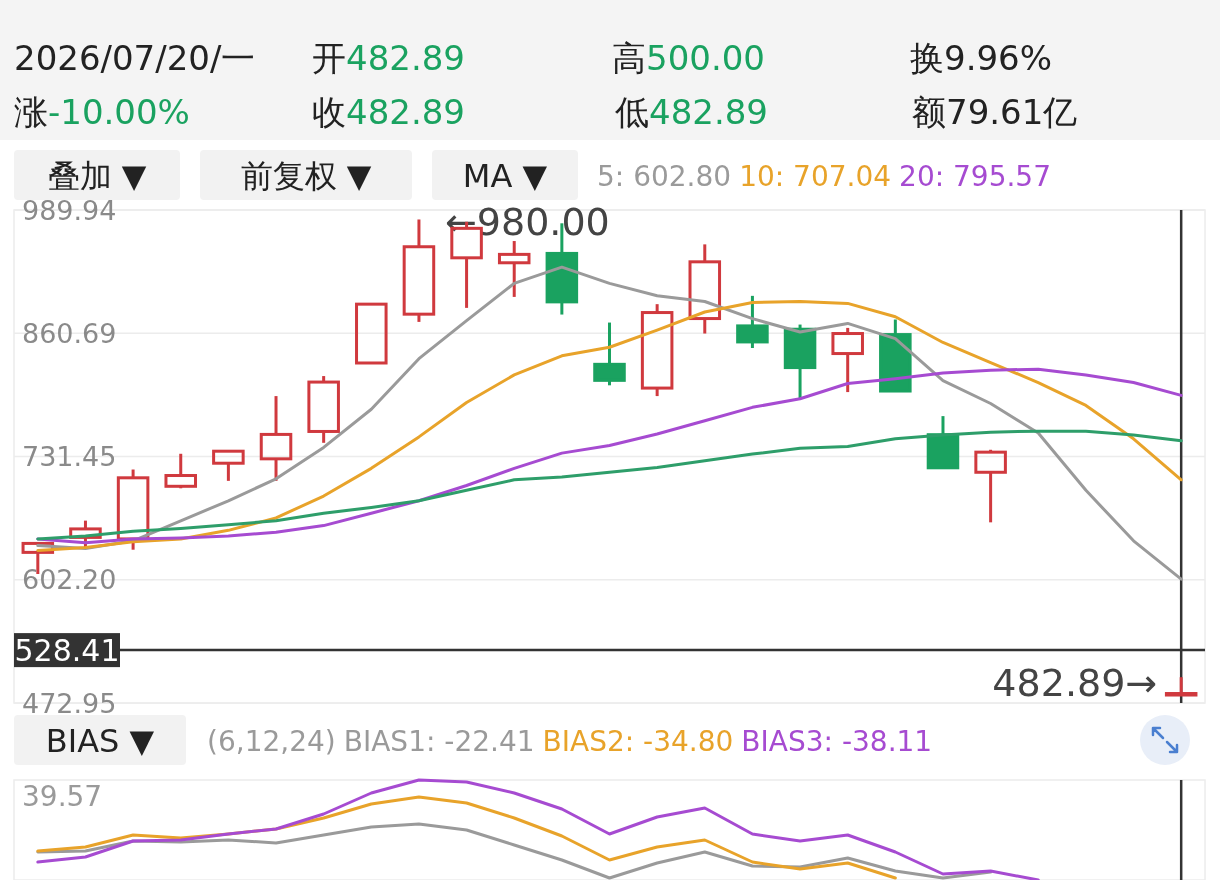 This screenshot has height=880, width=1220. What do you see at coordinates (97, 176) in the screenshot?
I see `text: 叠加 ▼` at bounding box center [97, 176].